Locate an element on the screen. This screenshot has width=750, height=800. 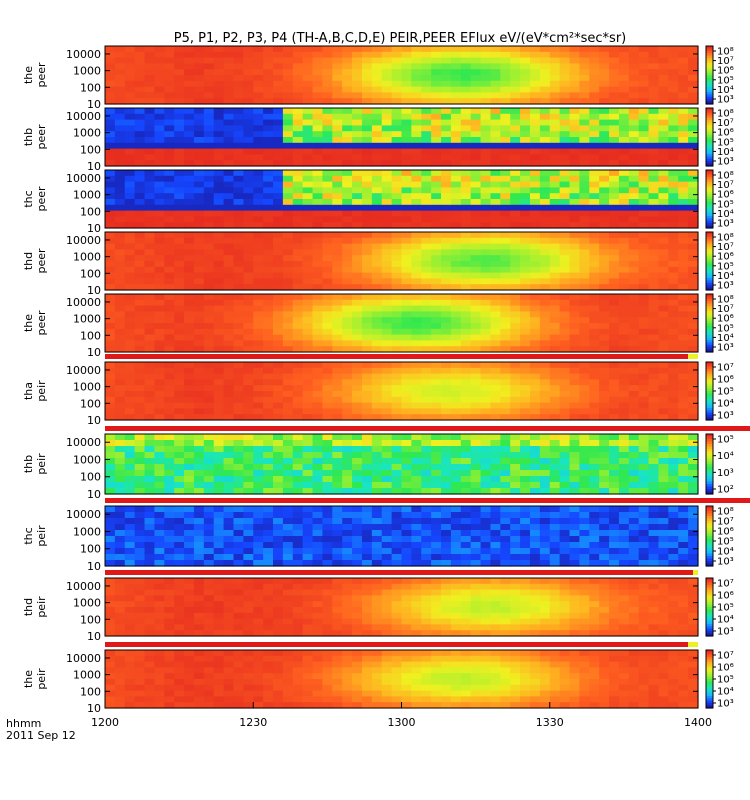
colorbar-tick-label: 10⁷ is located at coordinates (725, 309).